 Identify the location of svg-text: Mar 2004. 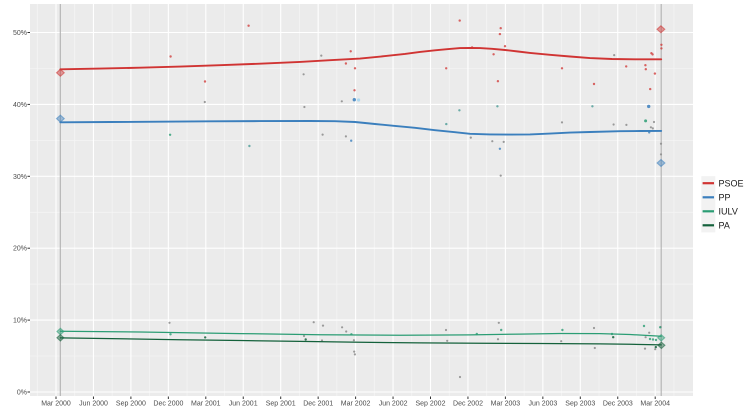
(655, 404).